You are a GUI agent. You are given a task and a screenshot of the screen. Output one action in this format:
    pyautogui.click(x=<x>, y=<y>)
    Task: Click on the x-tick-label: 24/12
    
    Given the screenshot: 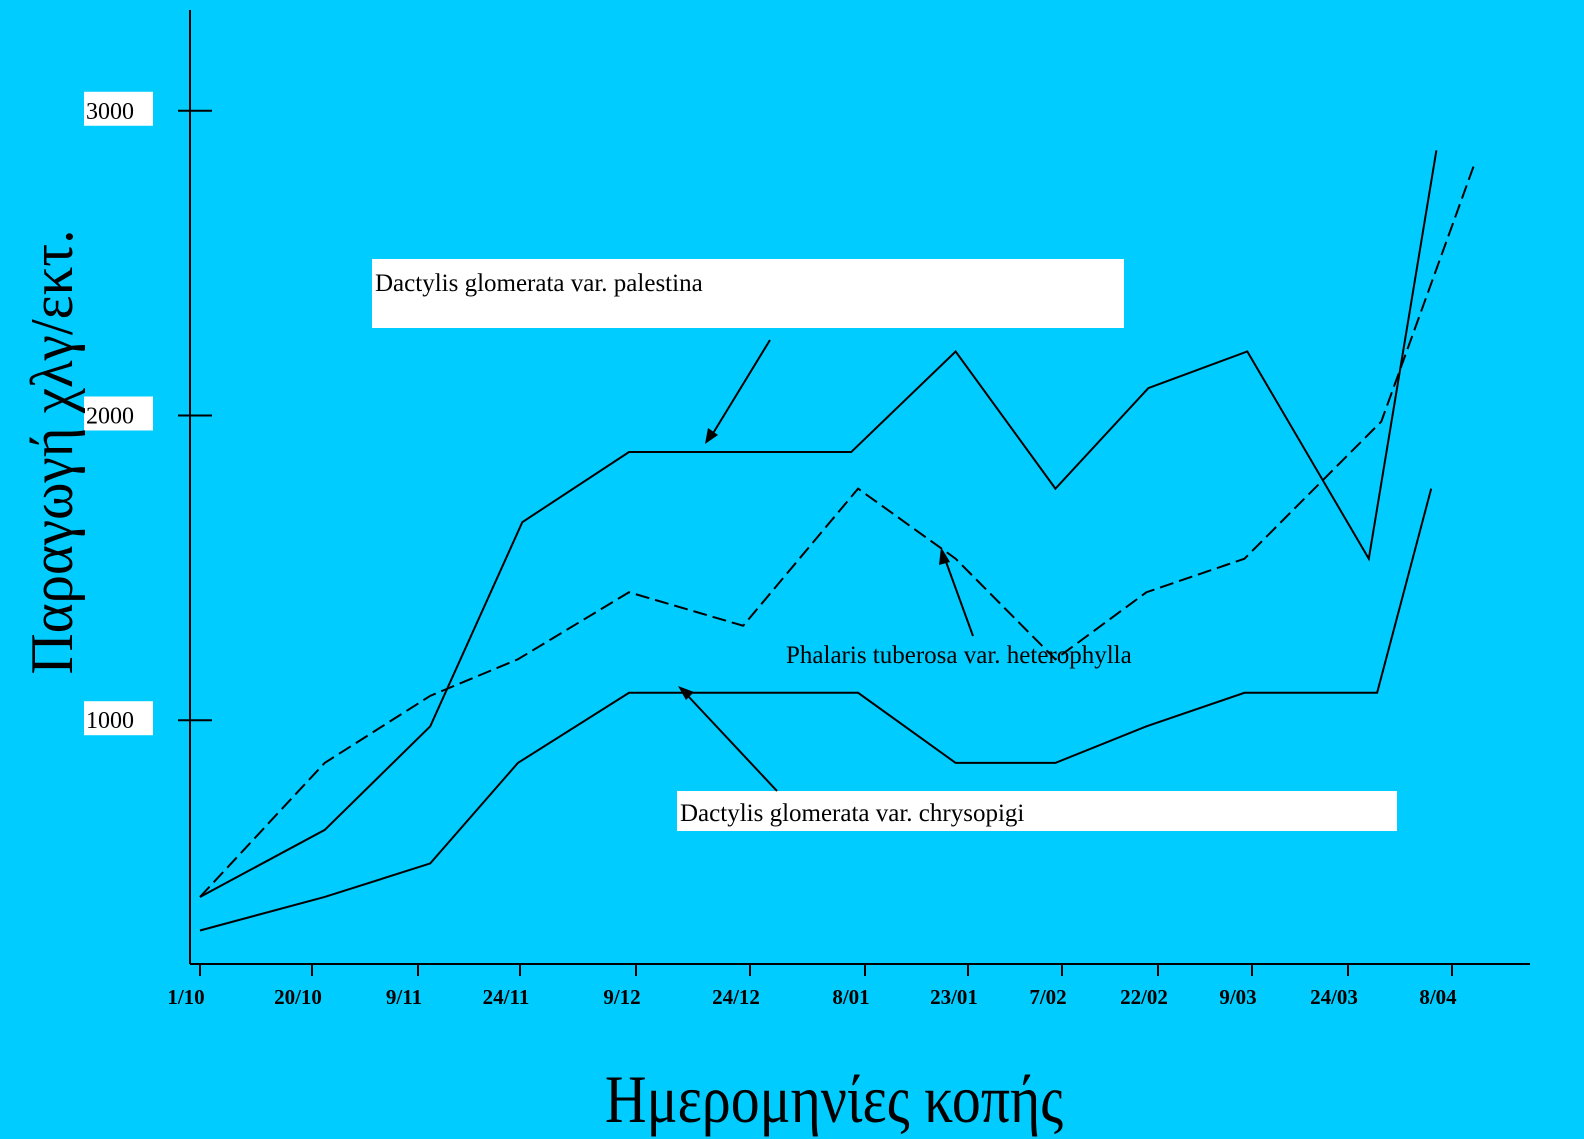 What is the action you would take?
    pyautogui.click(x=736, y=997)
    